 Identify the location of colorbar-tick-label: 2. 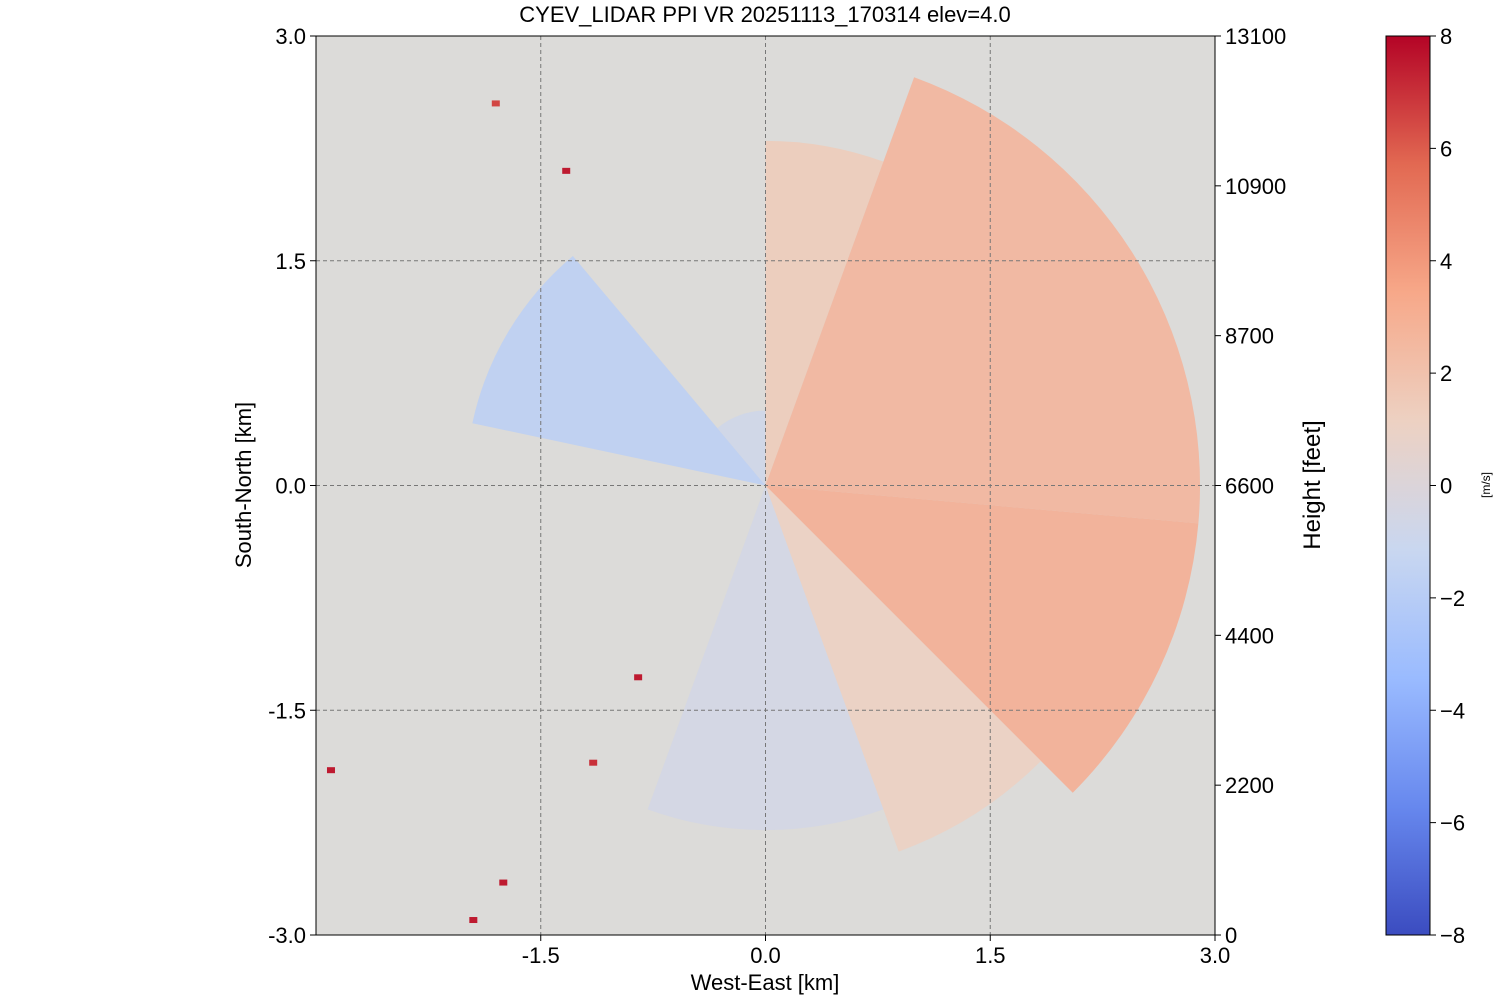
(1446, 373).